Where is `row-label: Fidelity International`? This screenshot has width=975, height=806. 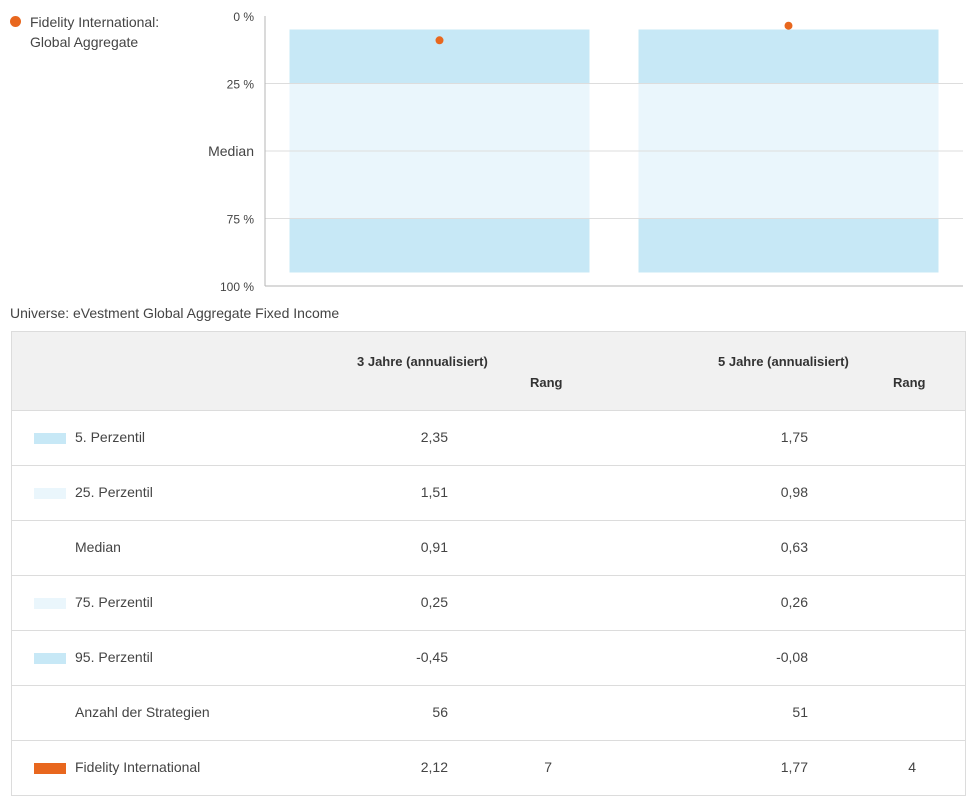 row-label: Fidelity International is located at coordinates (138, 767).